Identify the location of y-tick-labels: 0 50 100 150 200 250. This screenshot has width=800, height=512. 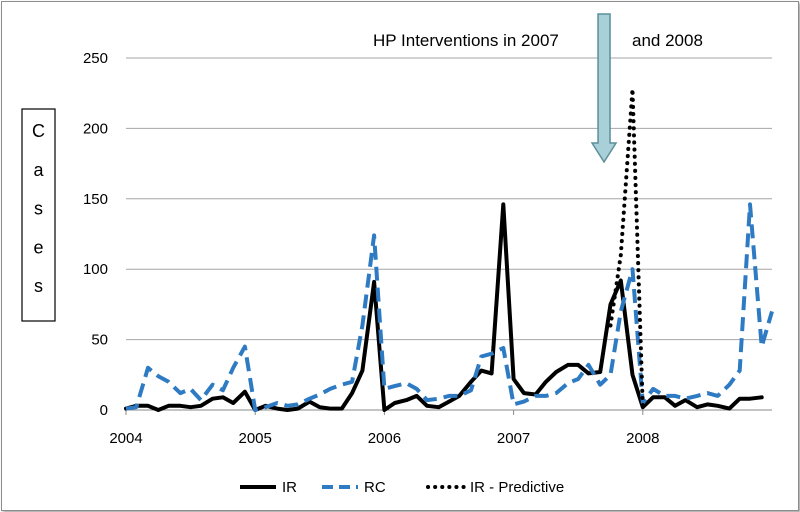
(95, 234).